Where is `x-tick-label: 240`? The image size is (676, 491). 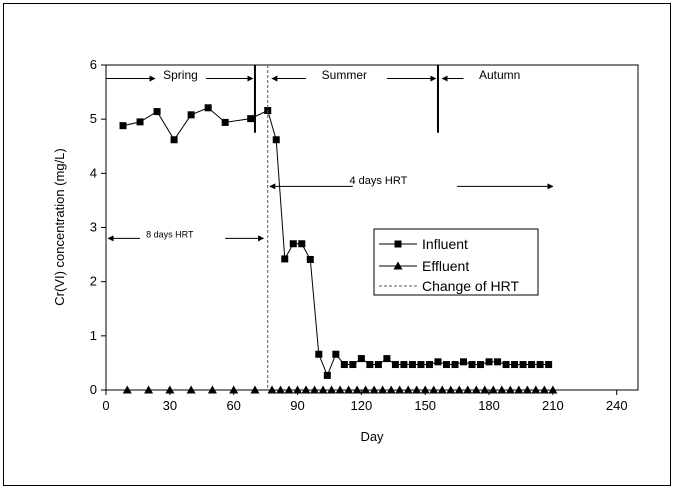
x-tick-label: 240 is located at coordinates (617, 405).